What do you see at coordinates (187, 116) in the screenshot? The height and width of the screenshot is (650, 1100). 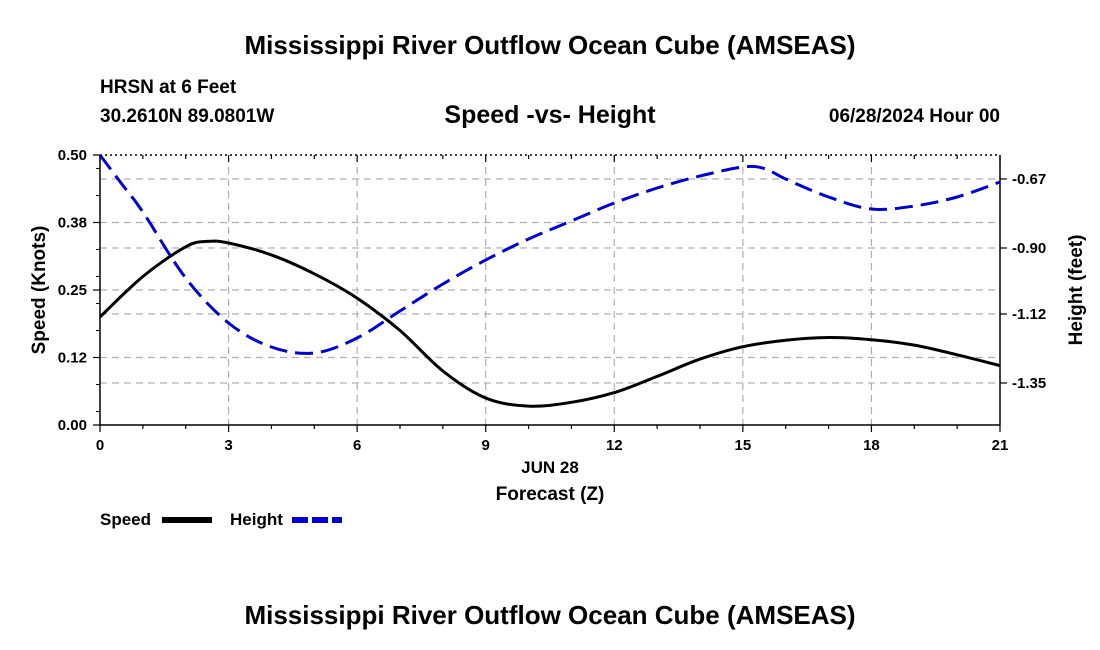 I see `coordinates-label: 30.2610N 89.0801W` at bounding box center [187, 116].